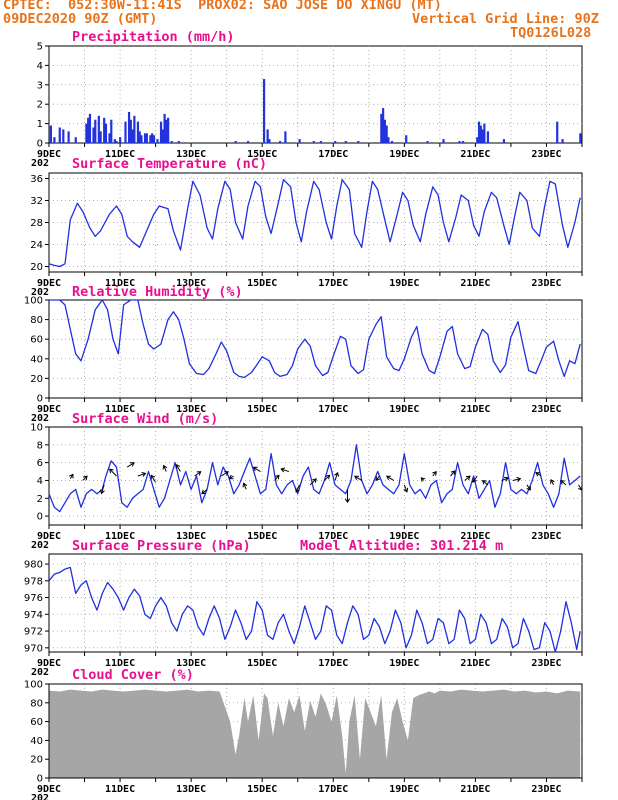 The width and height of the screenshot is (618, 800). What do you see at coordinates (262, 409) in the screenshot?
I see `rh-xtick-label: 15DEC` at bounding box center [262, 409].